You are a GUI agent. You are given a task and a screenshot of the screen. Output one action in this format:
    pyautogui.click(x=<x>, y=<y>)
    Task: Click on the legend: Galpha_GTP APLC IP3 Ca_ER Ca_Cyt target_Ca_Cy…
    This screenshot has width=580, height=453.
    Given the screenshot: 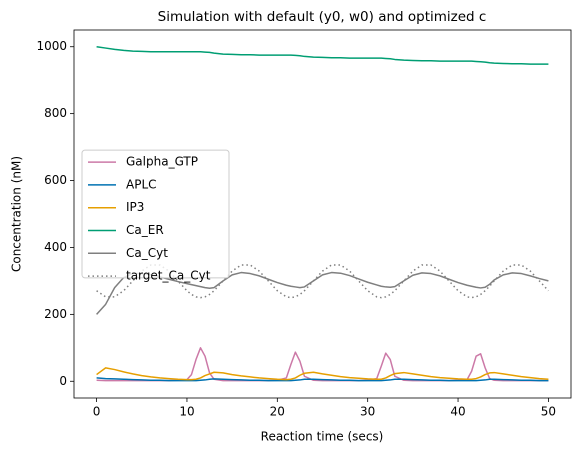 What is the action you would take?
    pyautogui.click(x=155, y=216)
    